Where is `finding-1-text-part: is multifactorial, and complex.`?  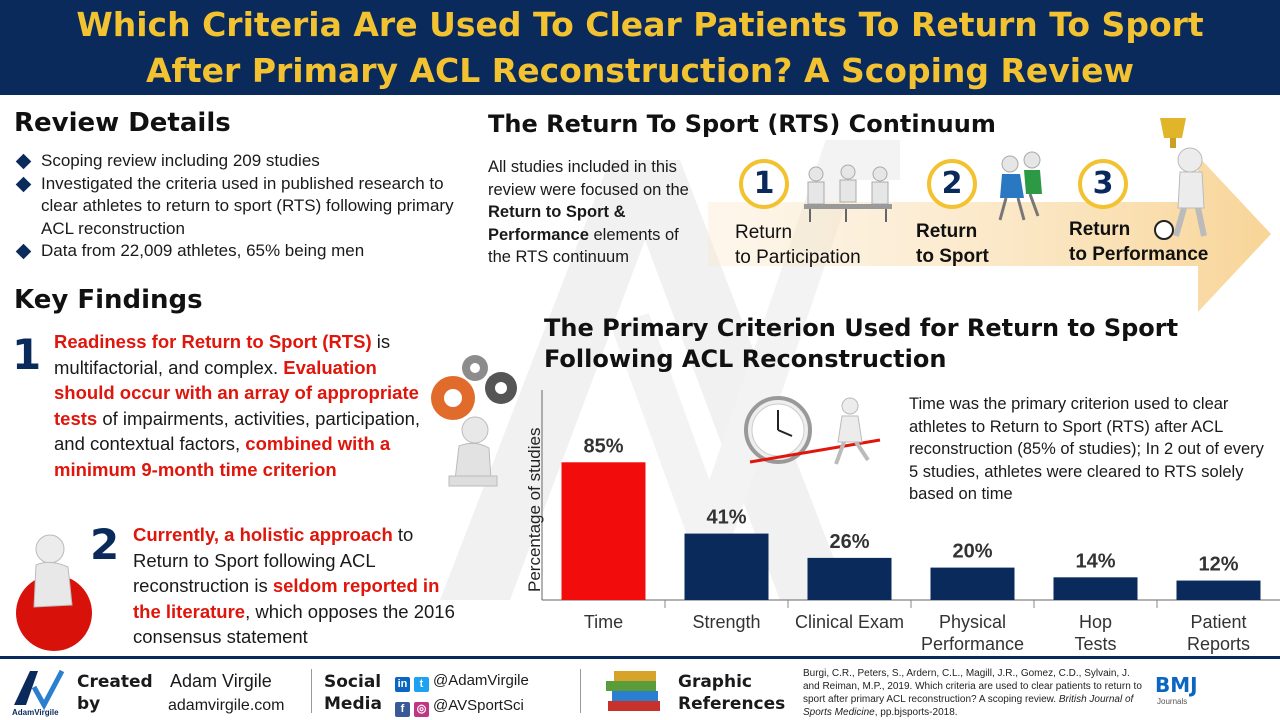 finding-1-text-part: is multifactorial, and complex. is located at coordinates (222, 354).